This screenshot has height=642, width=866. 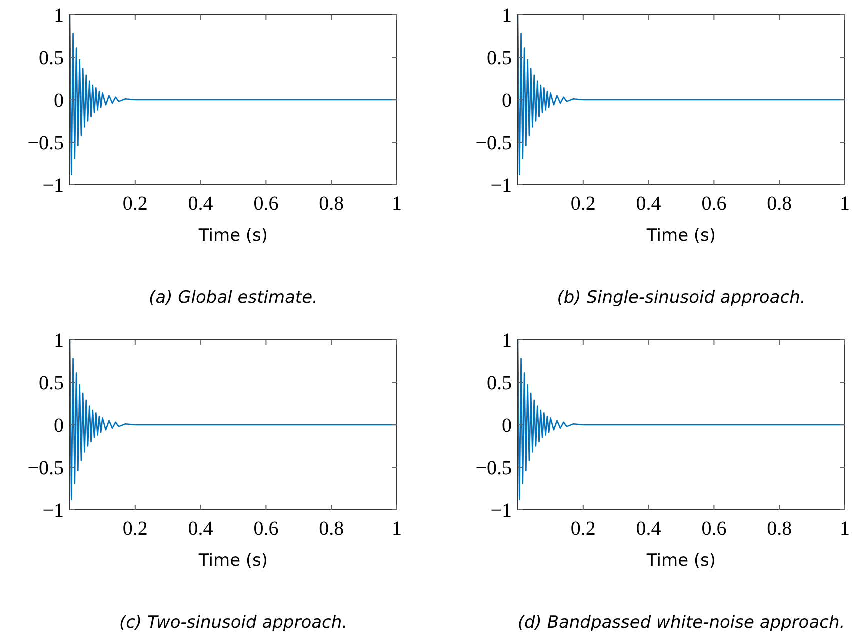 What do you see at coordinates (681, 298) in the screenshot?
I see `text: (b) Single-sinusoid approach.` at bounding box center [681, 298].